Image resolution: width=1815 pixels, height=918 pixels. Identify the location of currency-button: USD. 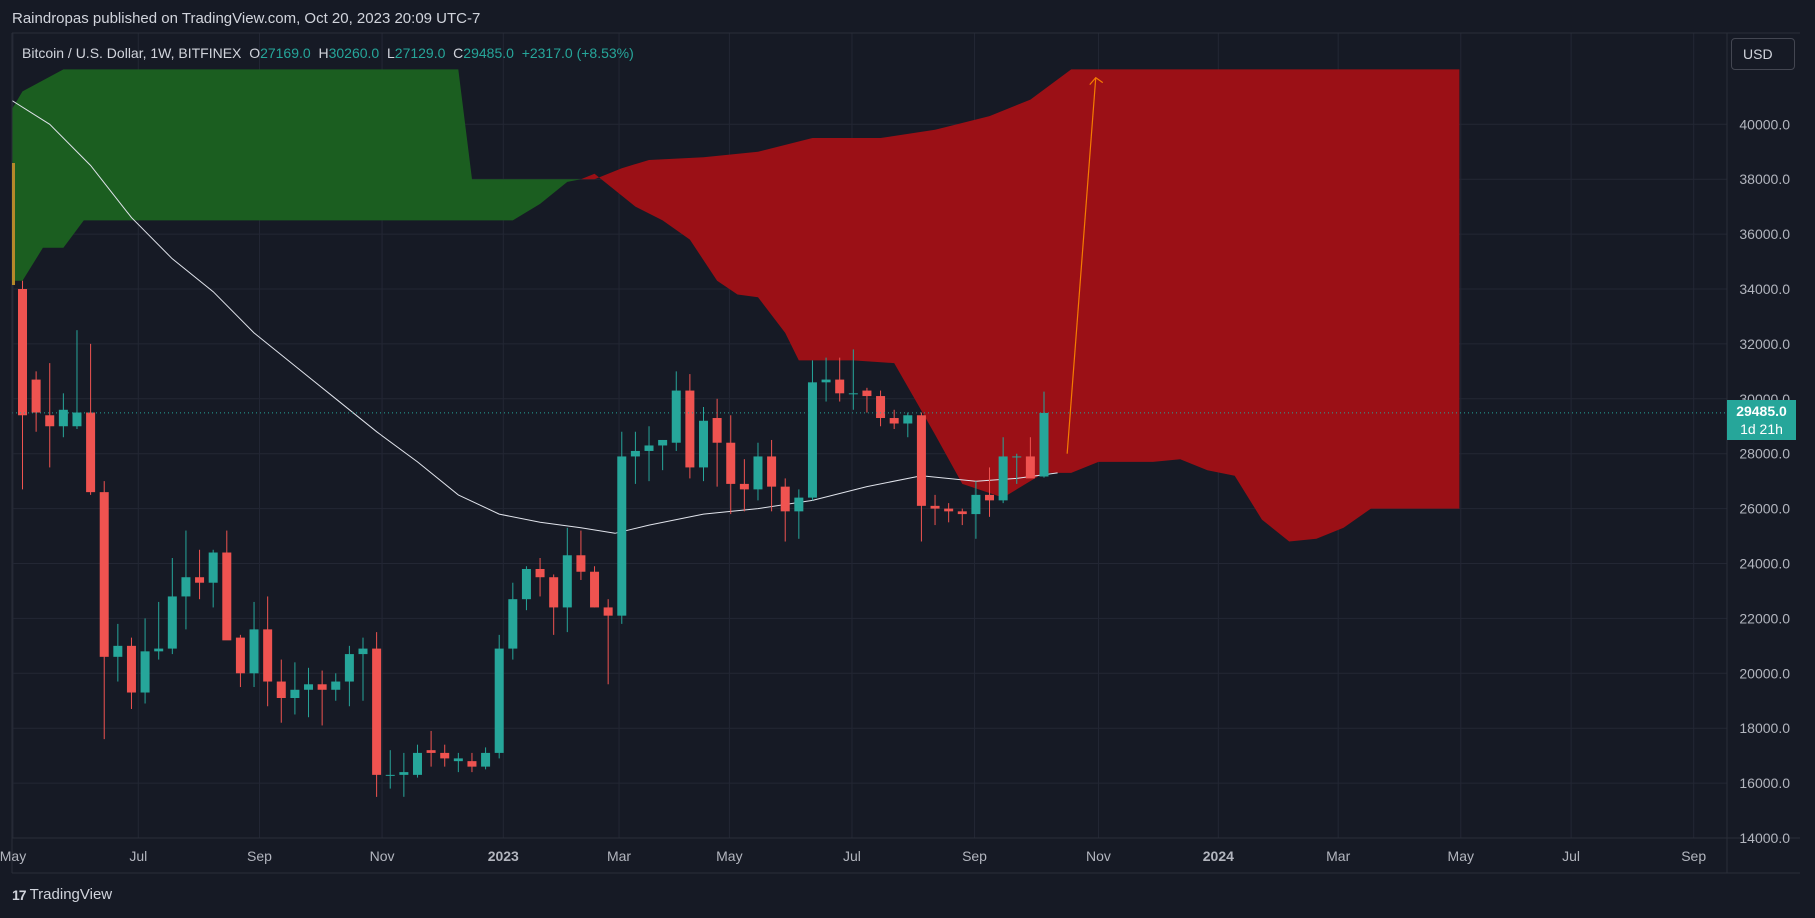
(1763, 54).